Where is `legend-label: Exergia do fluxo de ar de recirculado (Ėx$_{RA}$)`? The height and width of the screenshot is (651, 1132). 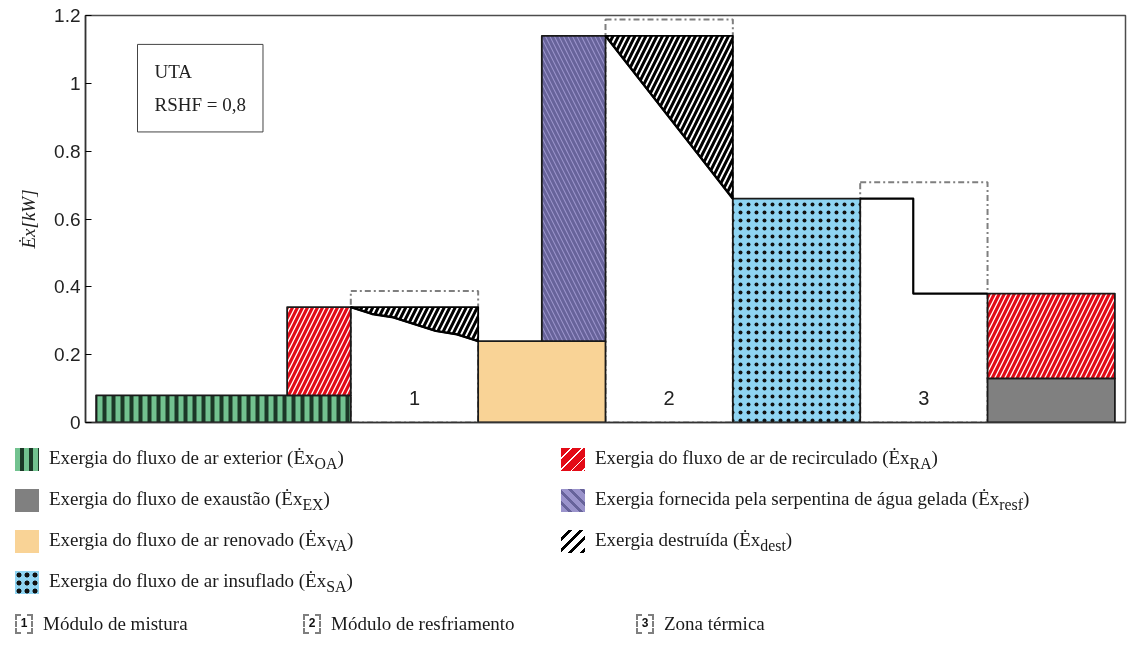 legend-label: Exergia do fluxo de ar de recirculado (Ėx$_{RA}$) is located at coordinates (766, 459).